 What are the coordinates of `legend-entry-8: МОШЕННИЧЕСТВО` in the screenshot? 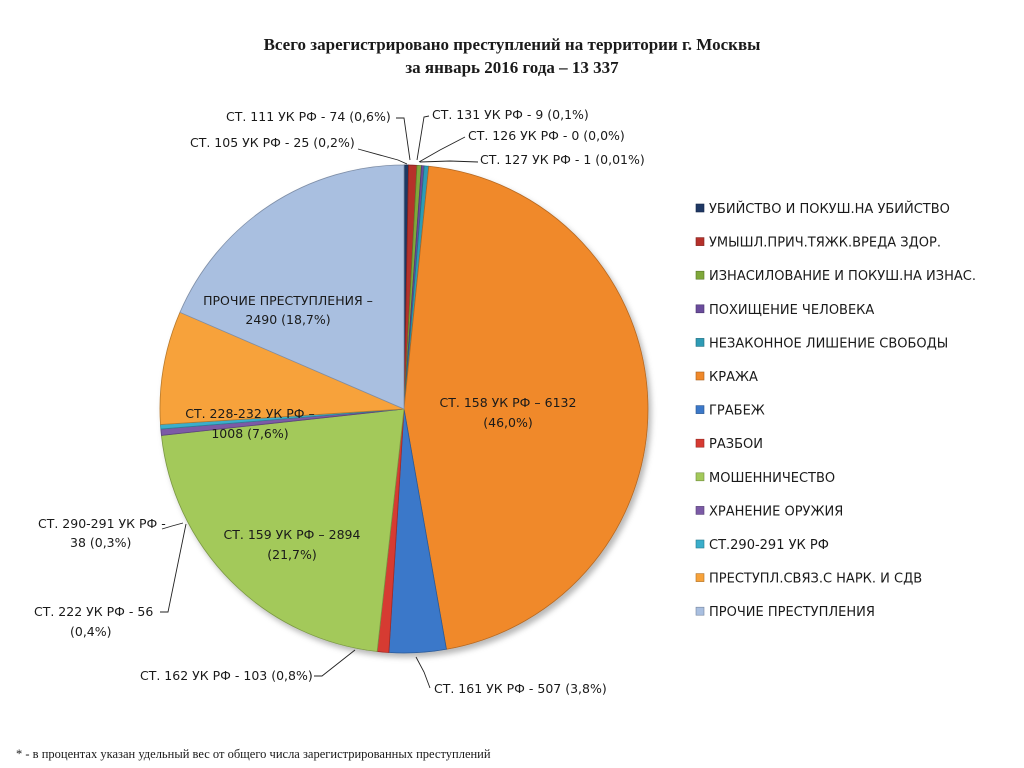 It's located at (772, 478).